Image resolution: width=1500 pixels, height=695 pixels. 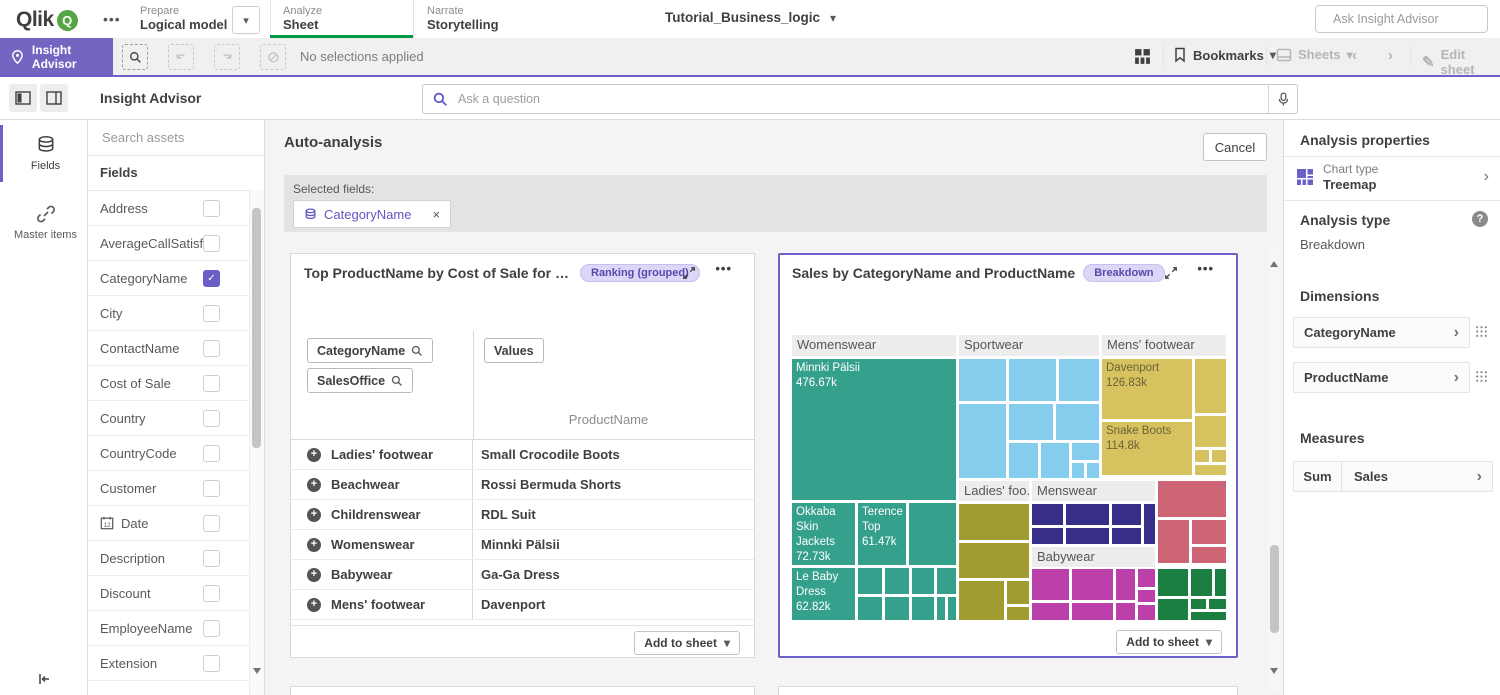 I want to click on field-row-city: City, so click(x=169, y=313).